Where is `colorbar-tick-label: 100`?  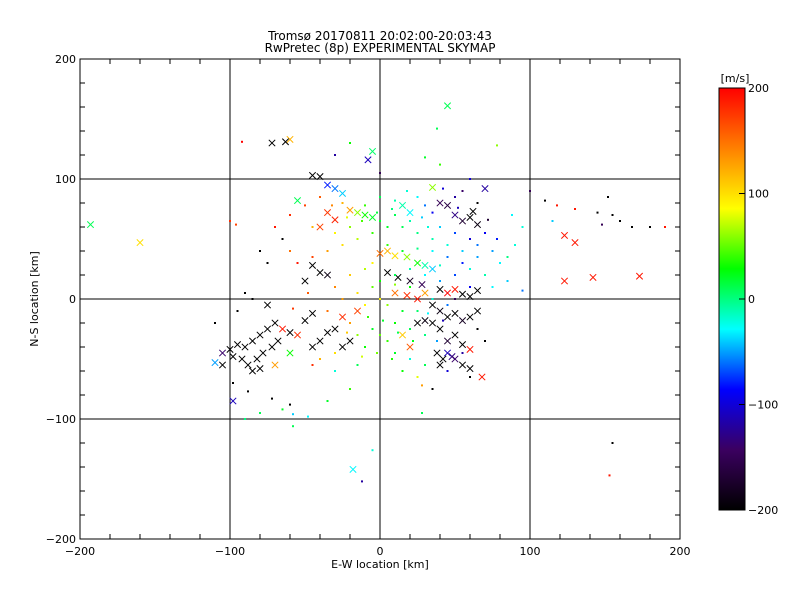 colorbar-tick-label: 100 is located at coordinates (758, 194).